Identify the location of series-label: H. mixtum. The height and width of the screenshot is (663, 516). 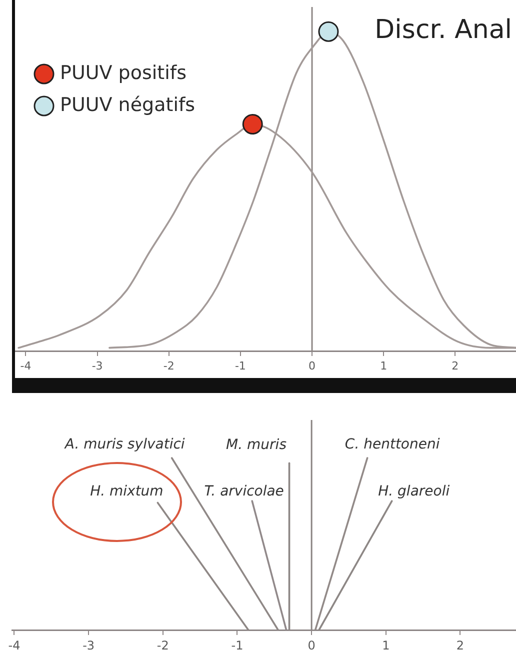
(127, 491).